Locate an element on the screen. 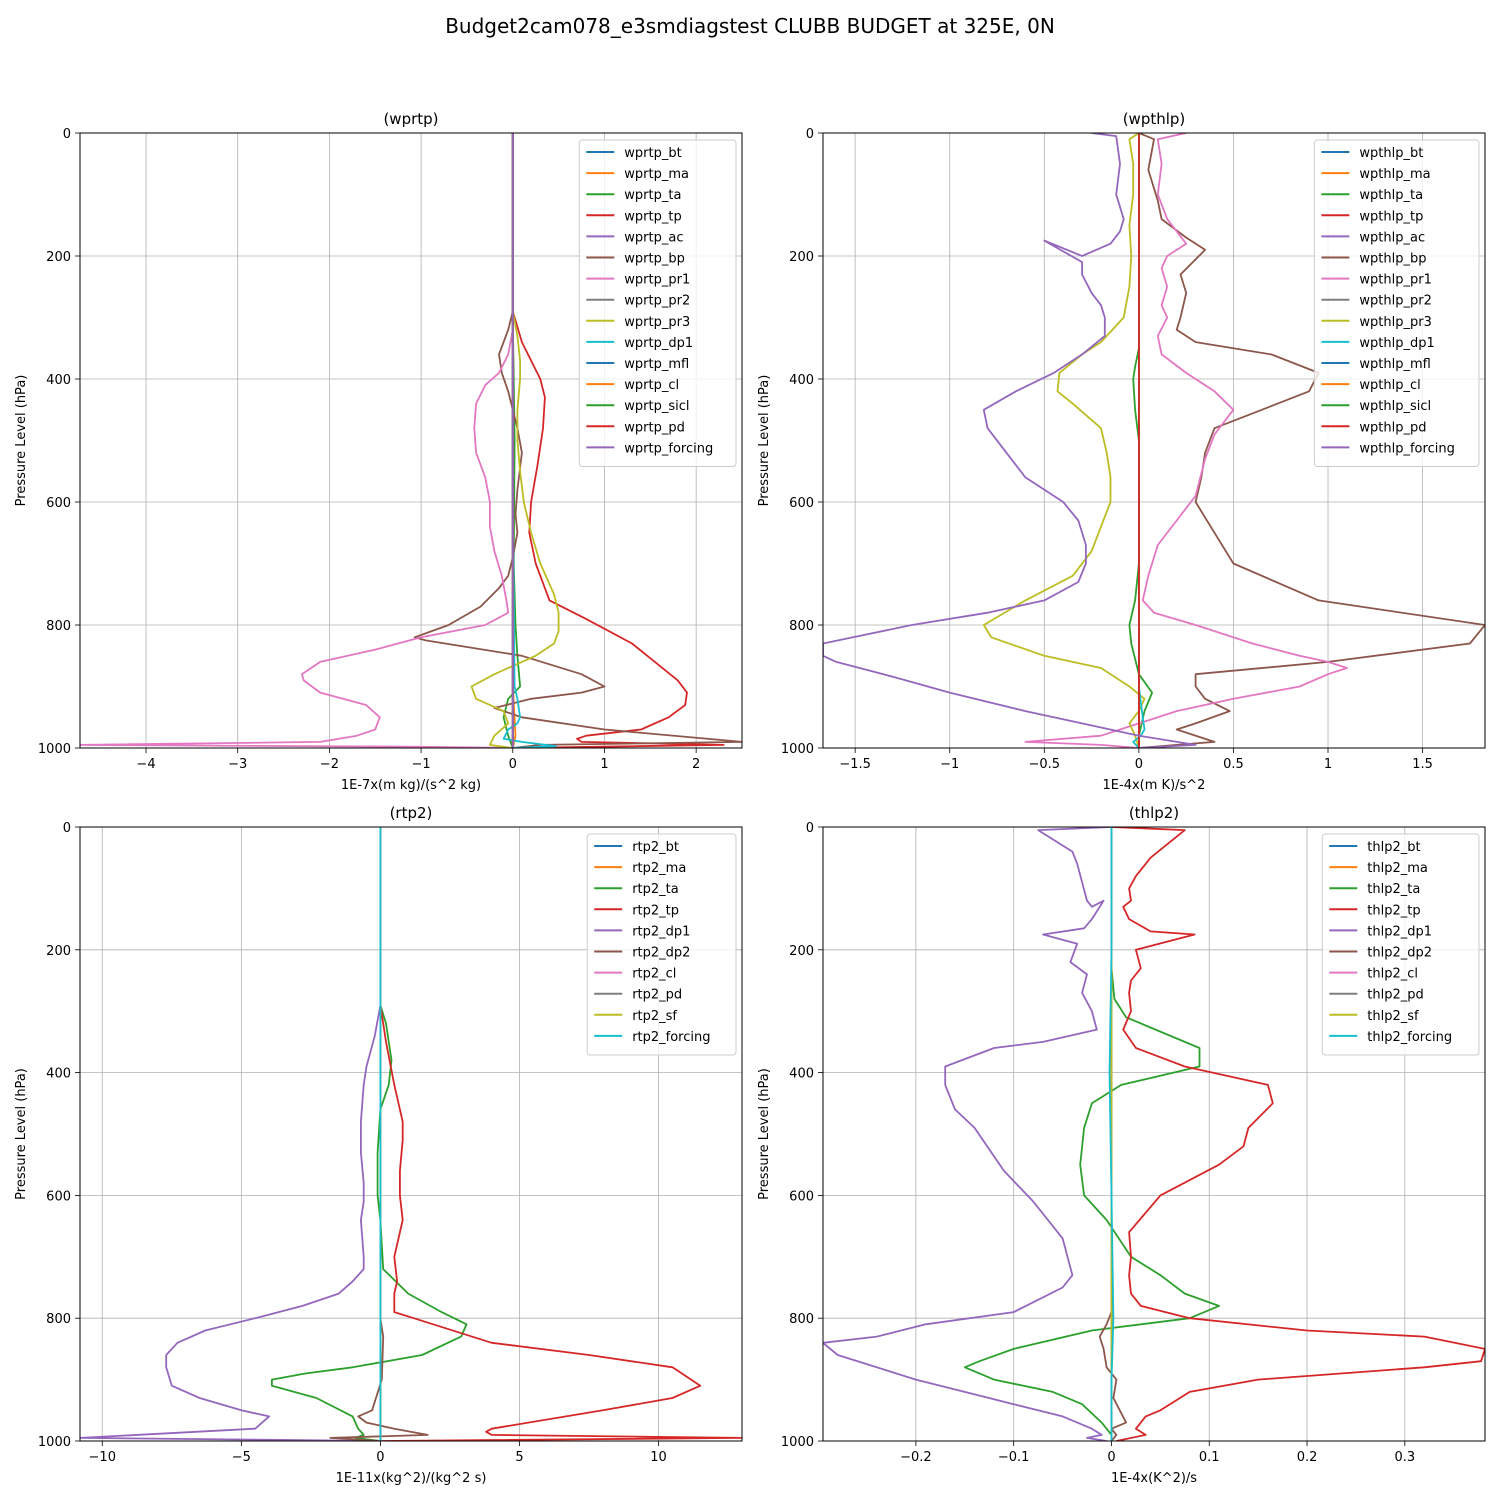 The width and height of the screenshot is (1500, 1500). series-line-wprtp_pr3 is located at coordinates (515, 440).